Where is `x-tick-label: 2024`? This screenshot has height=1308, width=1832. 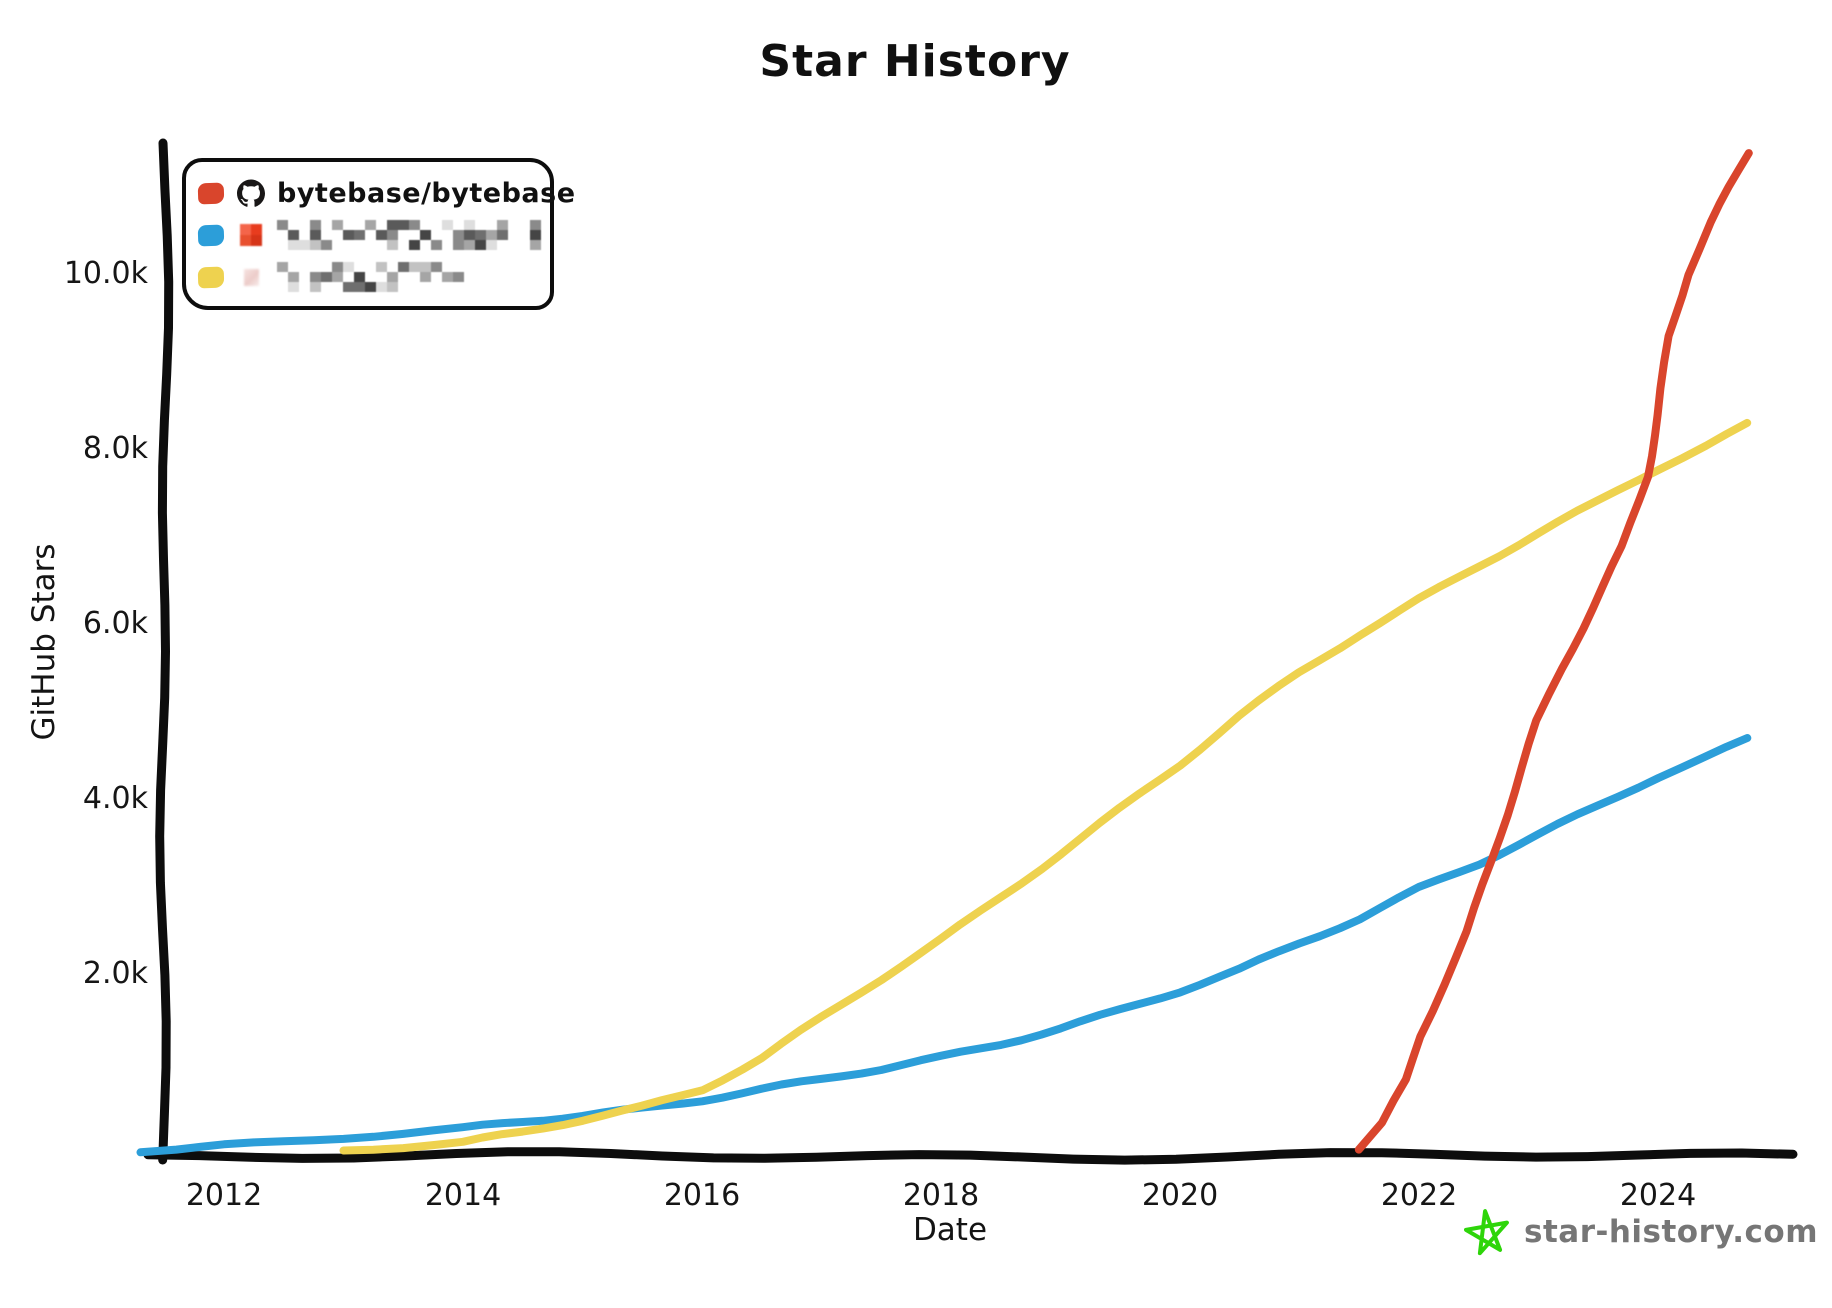
x-tick-label: 2024 is located at coordinates (1658, 1195).